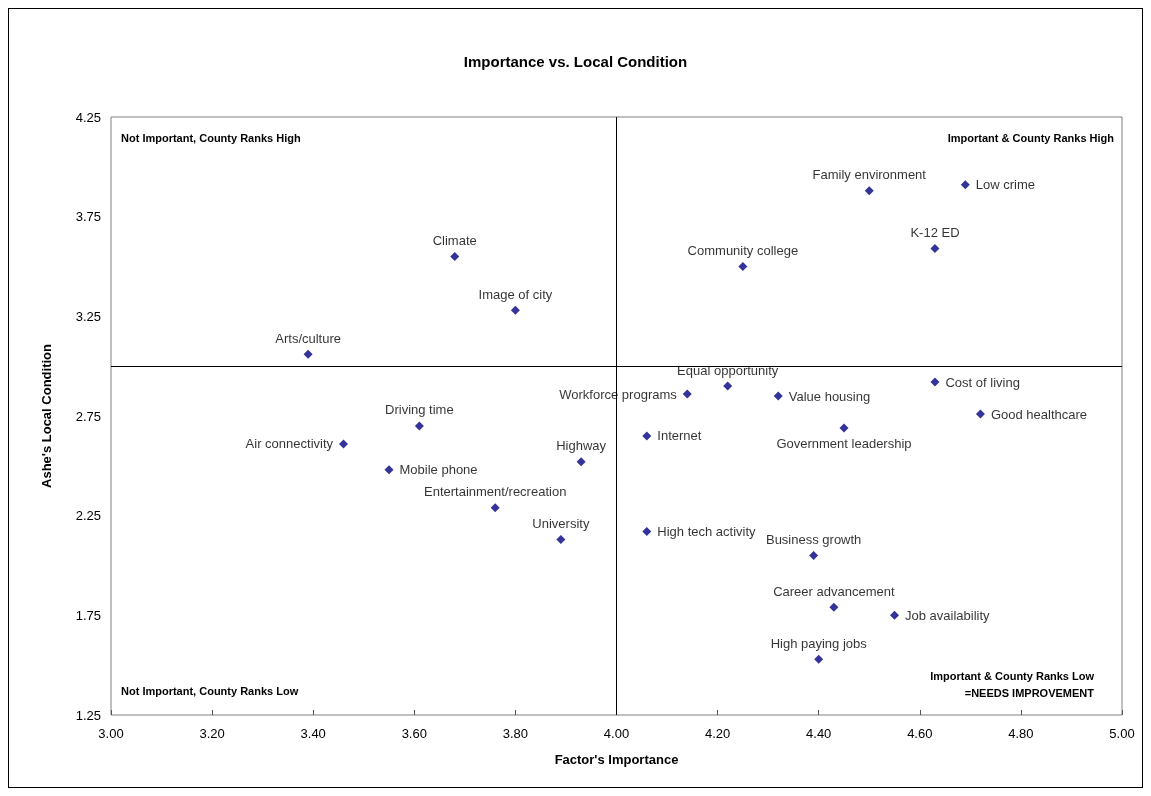 The height and width of the screenshot is (796, 1151). I want to click on x-tick-label: 5.00, so click(1122, 733).